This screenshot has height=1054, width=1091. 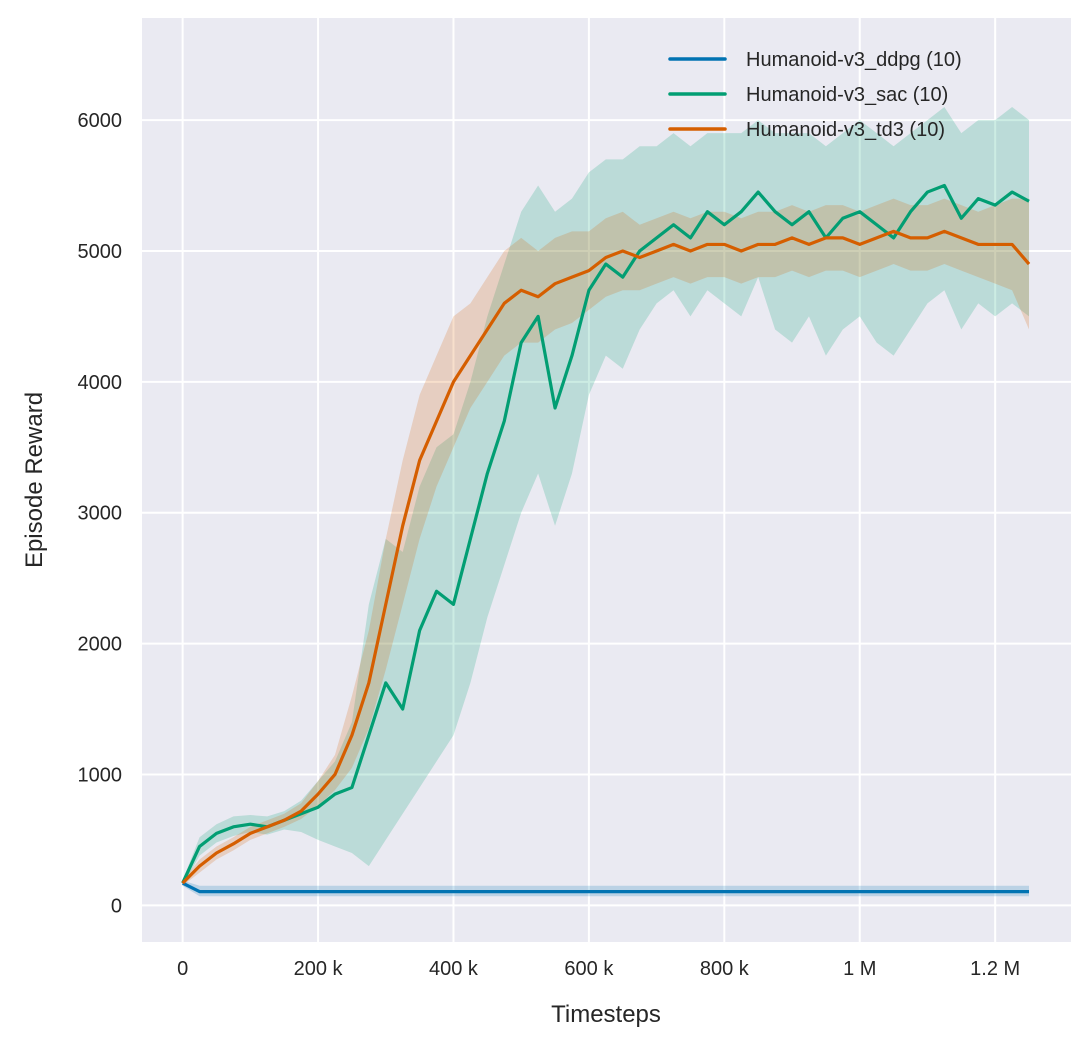 I want to click on x-tick-label: 400 k, so click(x=454, y=969).